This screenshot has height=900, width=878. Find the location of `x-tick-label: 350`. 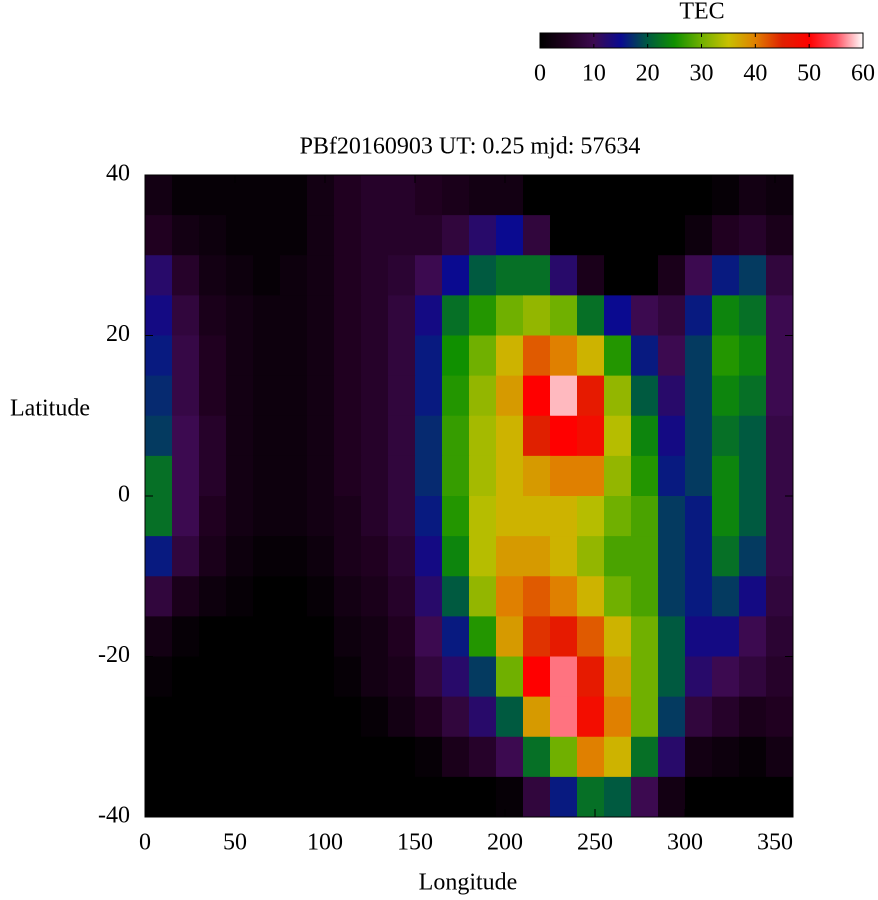

x-tick-label: 350 is located at coordinates (775, 843).